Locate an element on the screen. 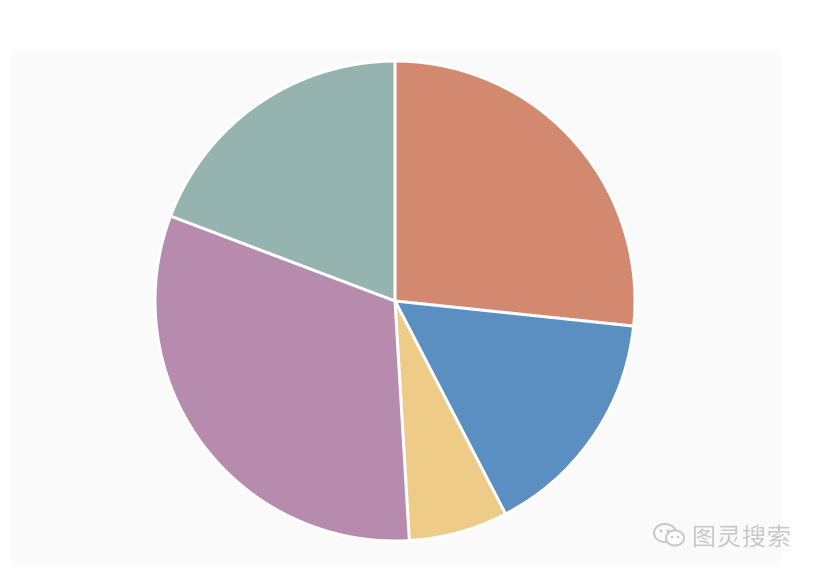 This screenshot has height=576, width=818. watermark: 图灵搜索 is located at coordinates (722, 534).